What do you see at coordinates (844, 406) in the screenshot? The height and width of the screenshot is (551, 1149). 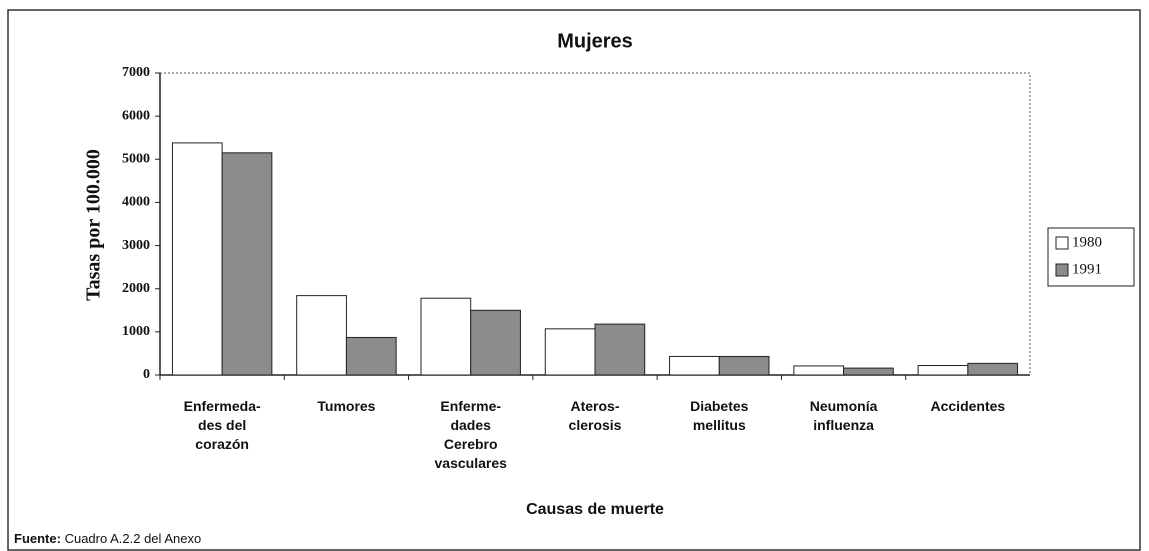 I see `x-tick-label-line: Neumonía` at bounding box center [844, 406].